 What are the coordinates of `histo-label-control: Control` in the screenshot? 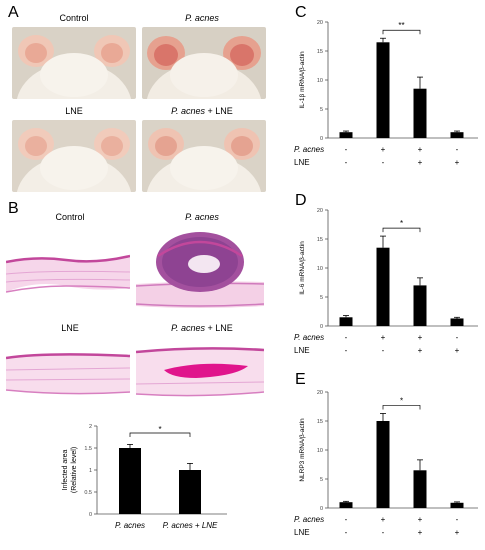 It's located at (70, 217).